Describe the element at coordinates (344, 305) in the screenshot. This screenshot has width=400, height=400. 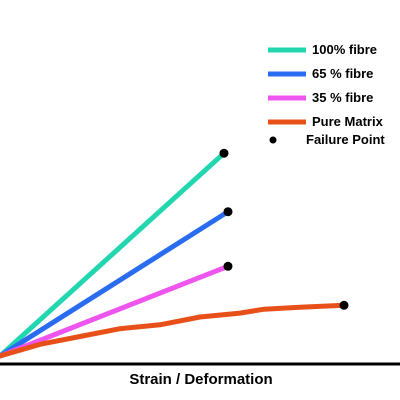
I see `failure-point-pure-matrix` at that location.